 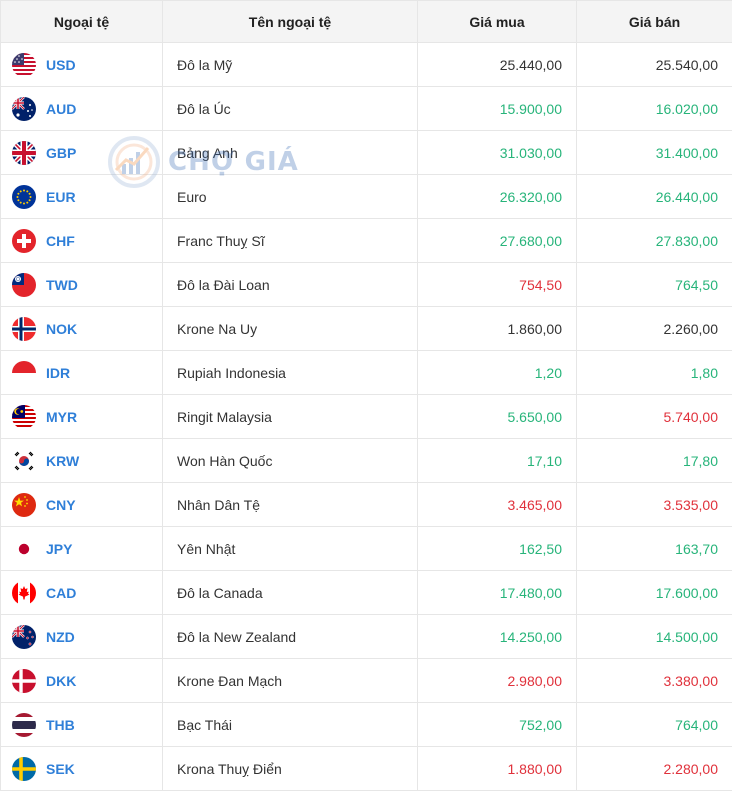 I want to click on currency-cell: THB, so click(x=82, y=725).